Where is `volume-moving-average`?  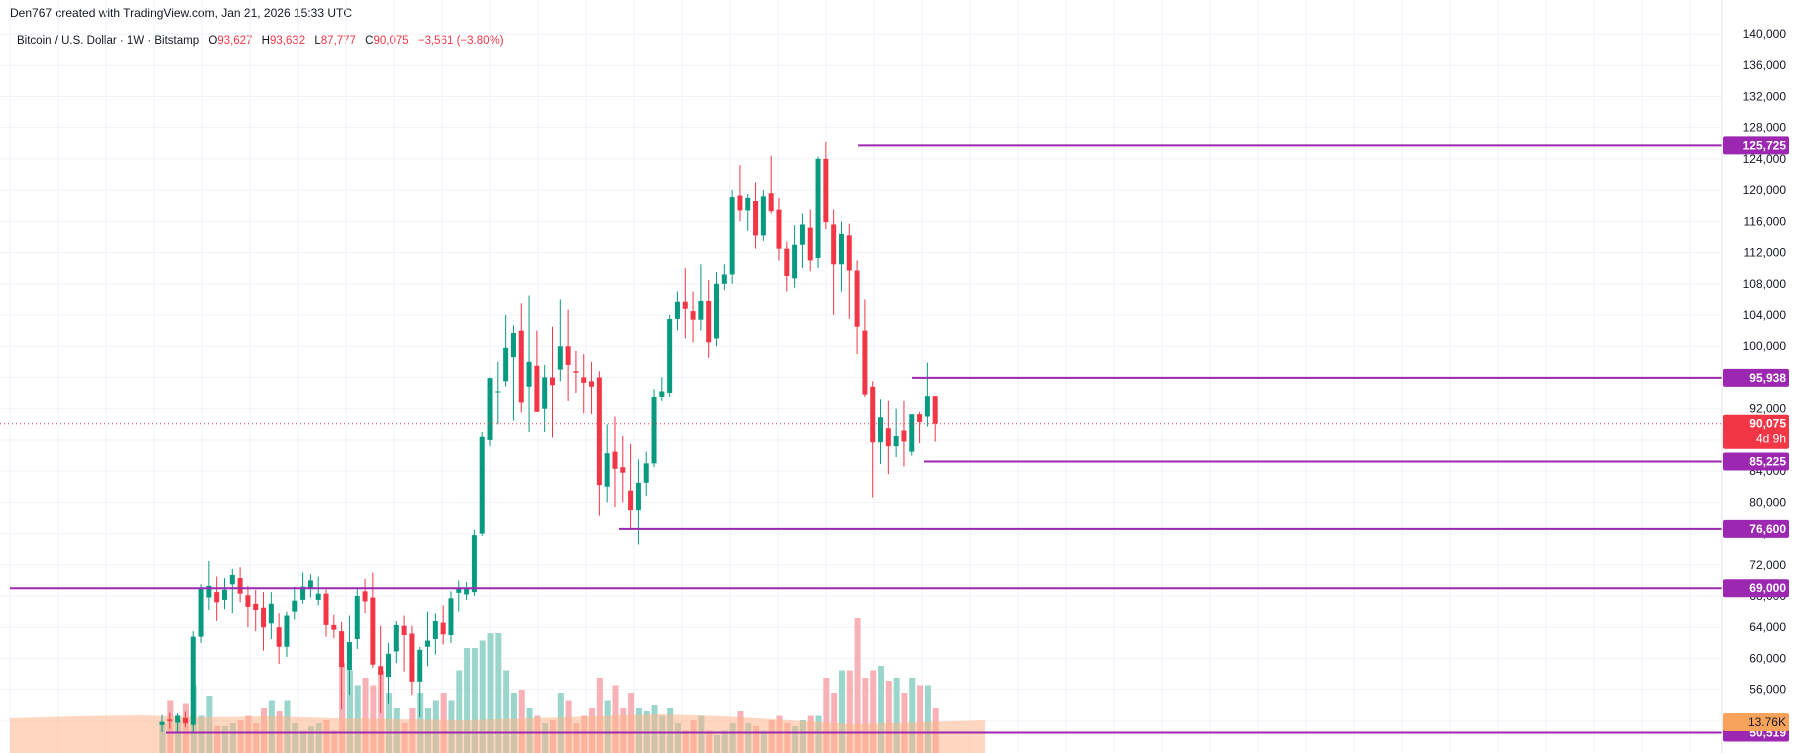 volume-moving-average is located at coordinates (497, 733).